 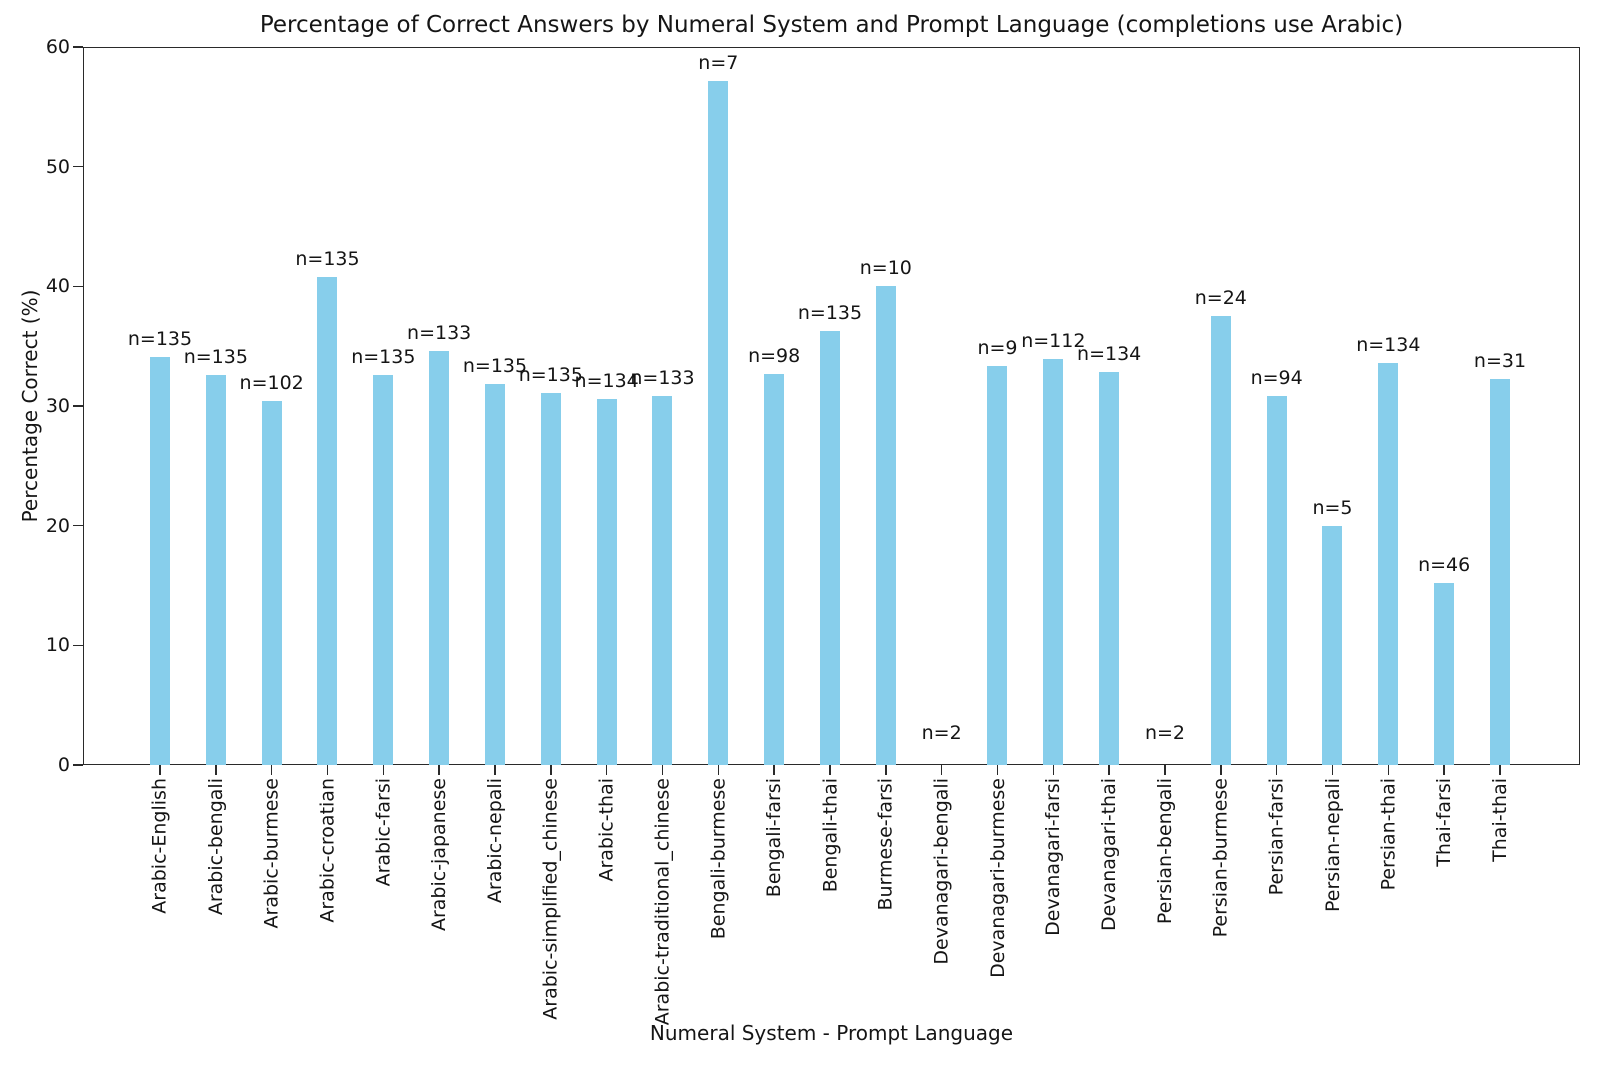 I want to click on x-tick-label: Arabic-traditional_chinese, so click(x=662, y=902).